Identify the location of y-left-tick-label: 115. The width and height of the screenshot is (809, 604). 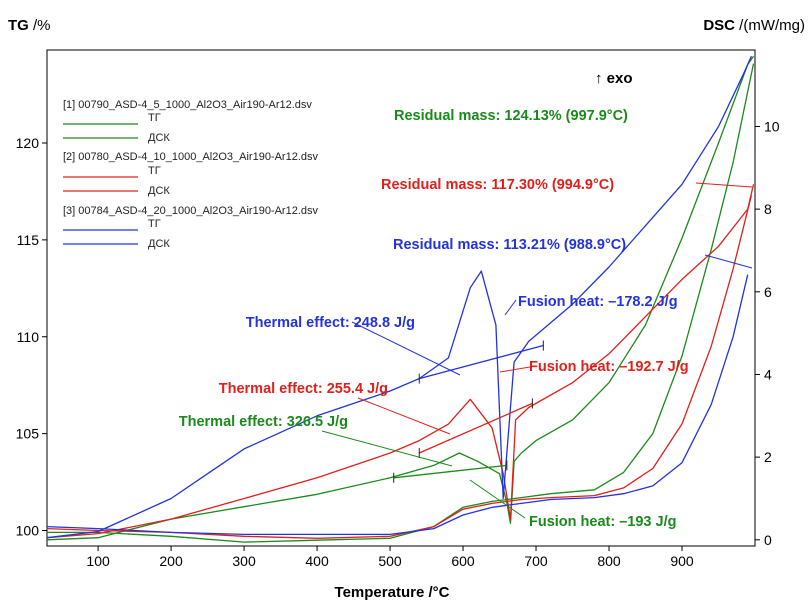
(28, 240).